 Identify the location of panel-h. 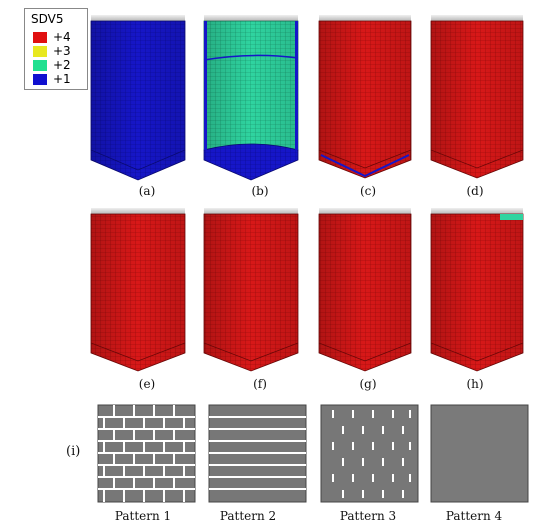
(477, 290).